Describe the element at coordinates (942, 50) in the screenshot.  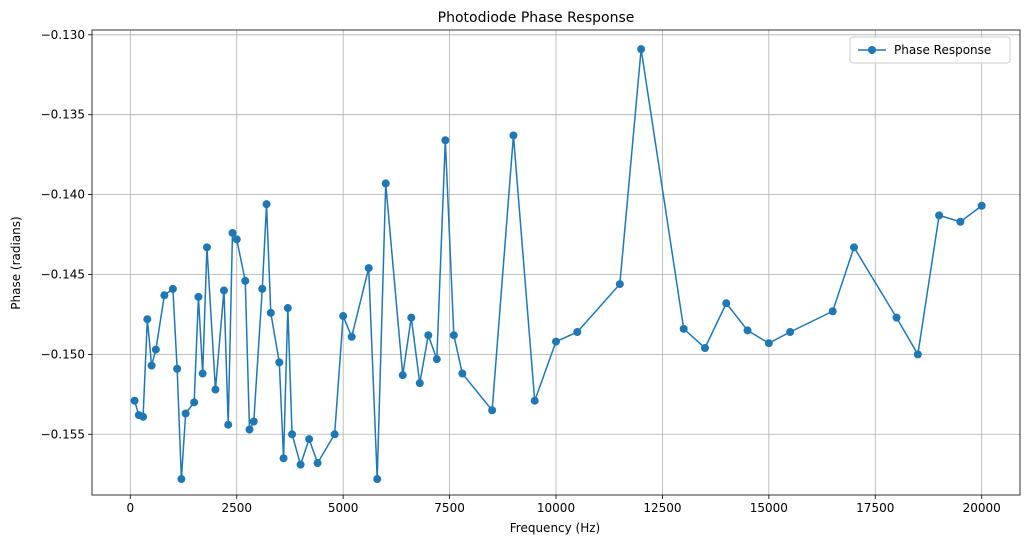
I see `legend-label: Phase Response` at that location.